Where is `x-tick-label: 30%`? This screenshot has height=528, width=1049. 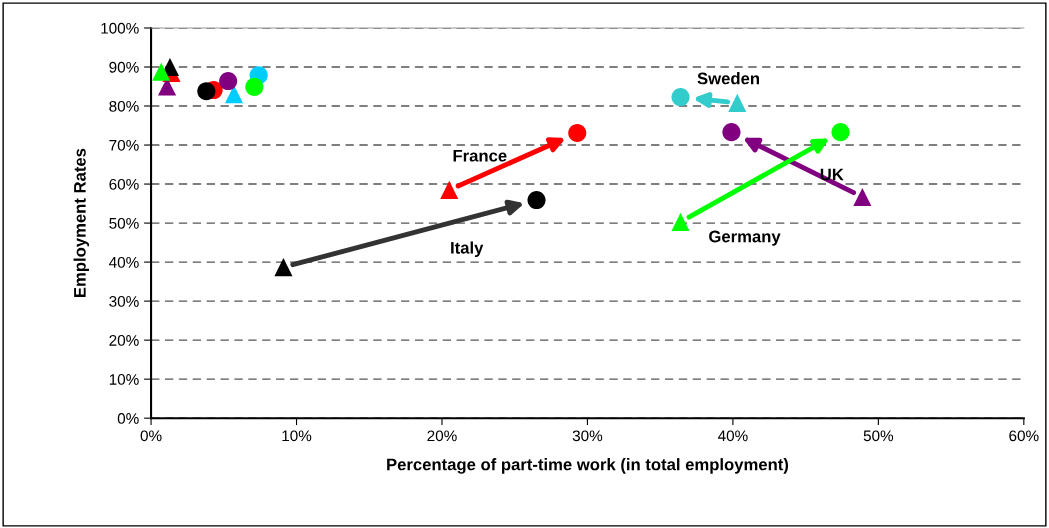
x-tick-label: 30% is located at coordinates (587, 436).